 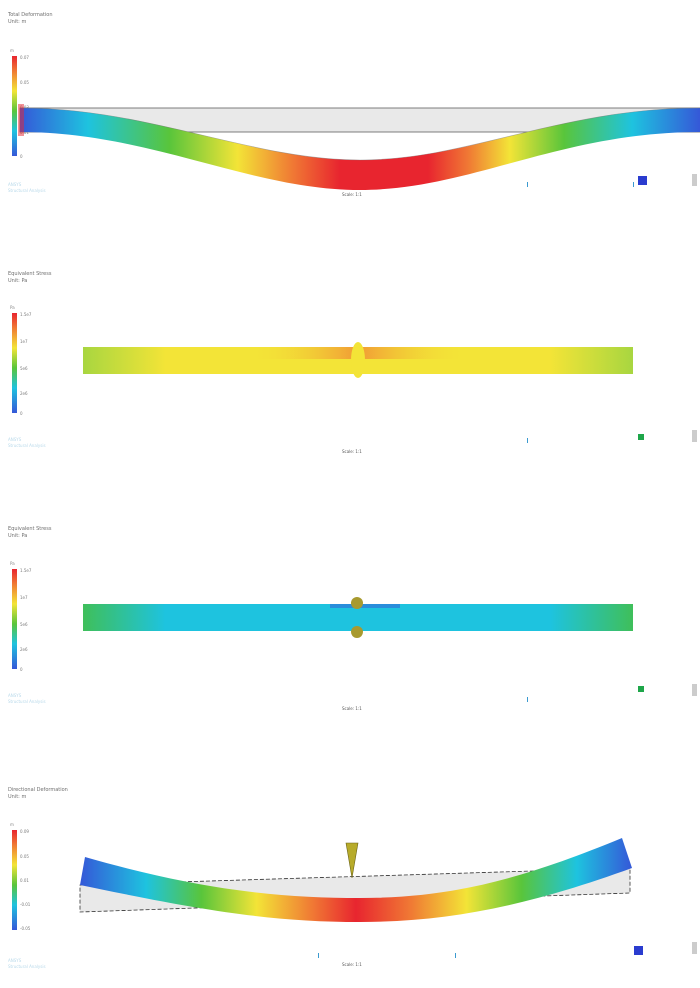 I want to click on legend-tick: 0.09, so click(x=24, y=831).